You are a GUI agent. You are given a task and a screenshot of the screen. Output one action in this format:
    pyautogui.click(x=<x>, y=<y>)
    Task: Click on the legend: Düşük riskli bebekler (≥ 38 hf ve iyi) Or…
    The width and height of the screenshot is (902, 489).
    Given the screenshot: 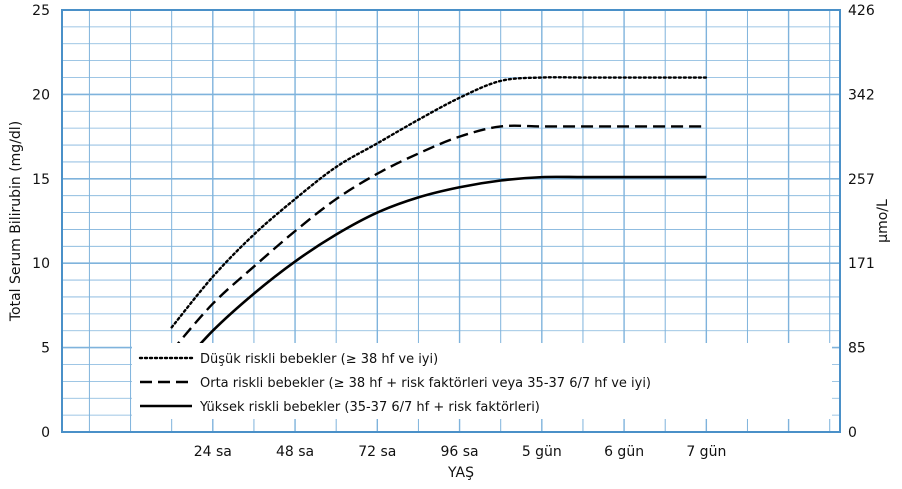 What is the action you would take?
    pyautogui.click(x=482, y=381)
    